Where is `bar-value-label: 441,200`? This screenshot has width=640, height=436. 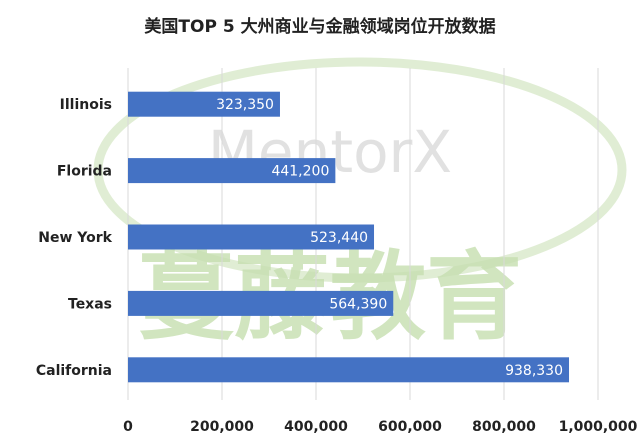
bar-value-label: 441,200 is located at coordinates (300, 172).